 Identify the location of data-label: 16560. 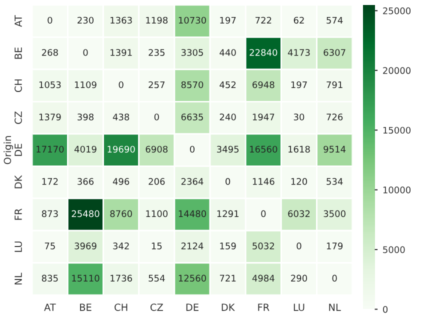
(264, 149).